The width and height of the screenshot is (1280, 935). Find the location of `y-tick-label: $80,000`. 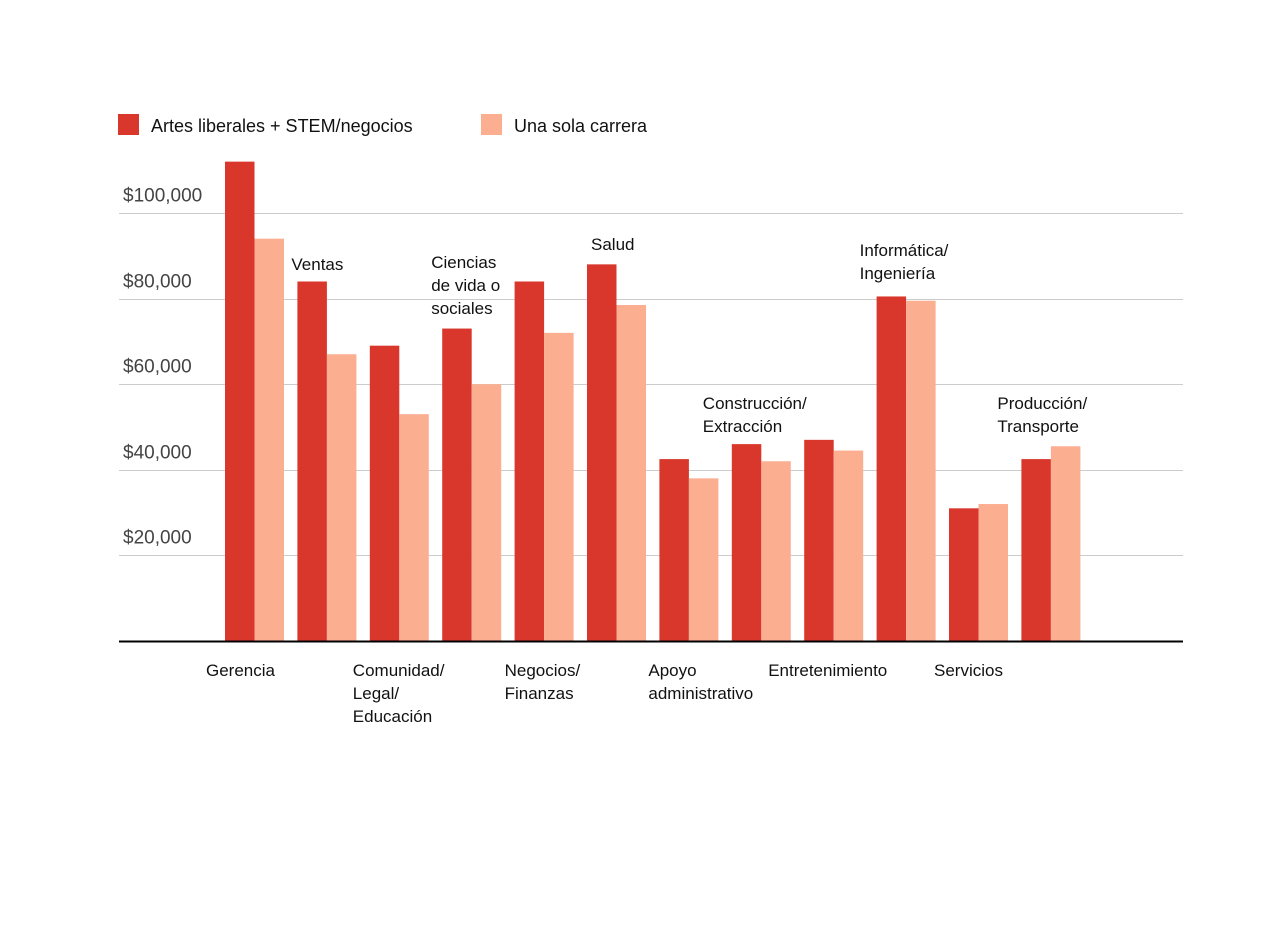

y-tick-label: $80,000 is located at coordinates (157, 282).